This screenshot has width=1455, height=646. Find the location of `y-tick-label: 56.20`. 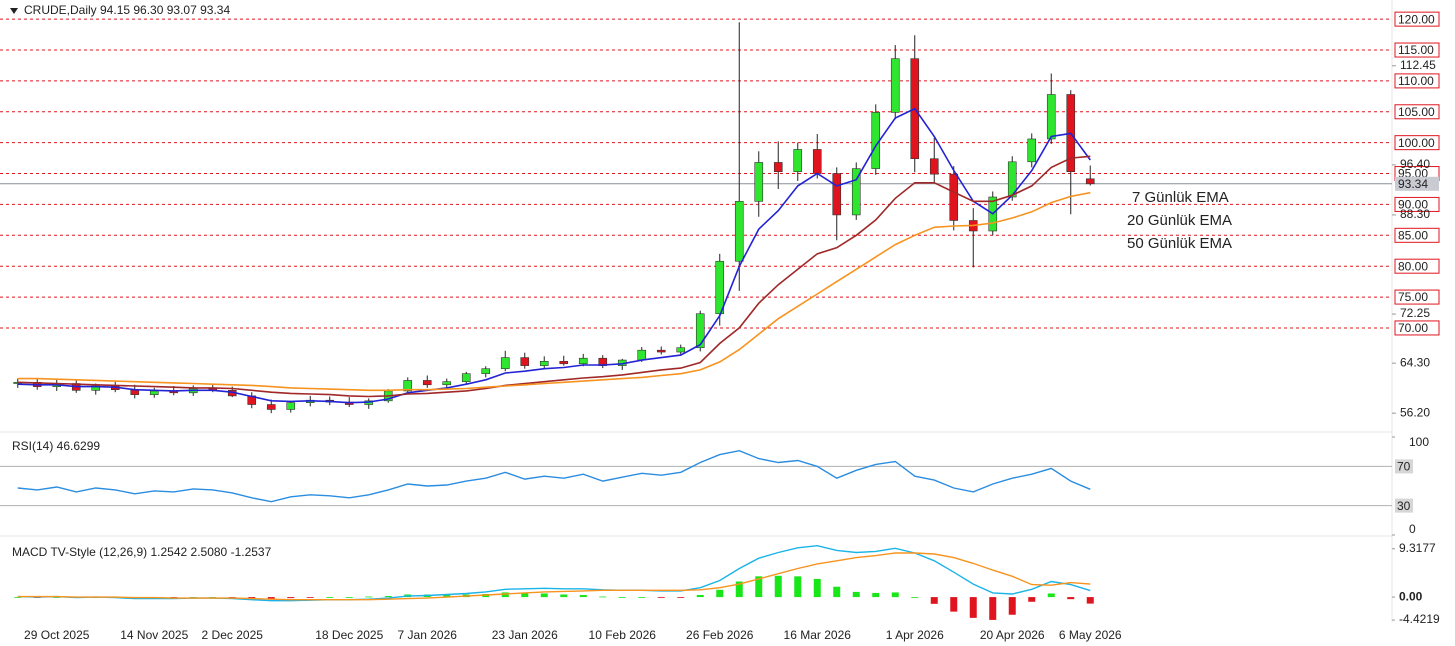

y-tick-label: 56.20 is located at coordinates (1415, 412).